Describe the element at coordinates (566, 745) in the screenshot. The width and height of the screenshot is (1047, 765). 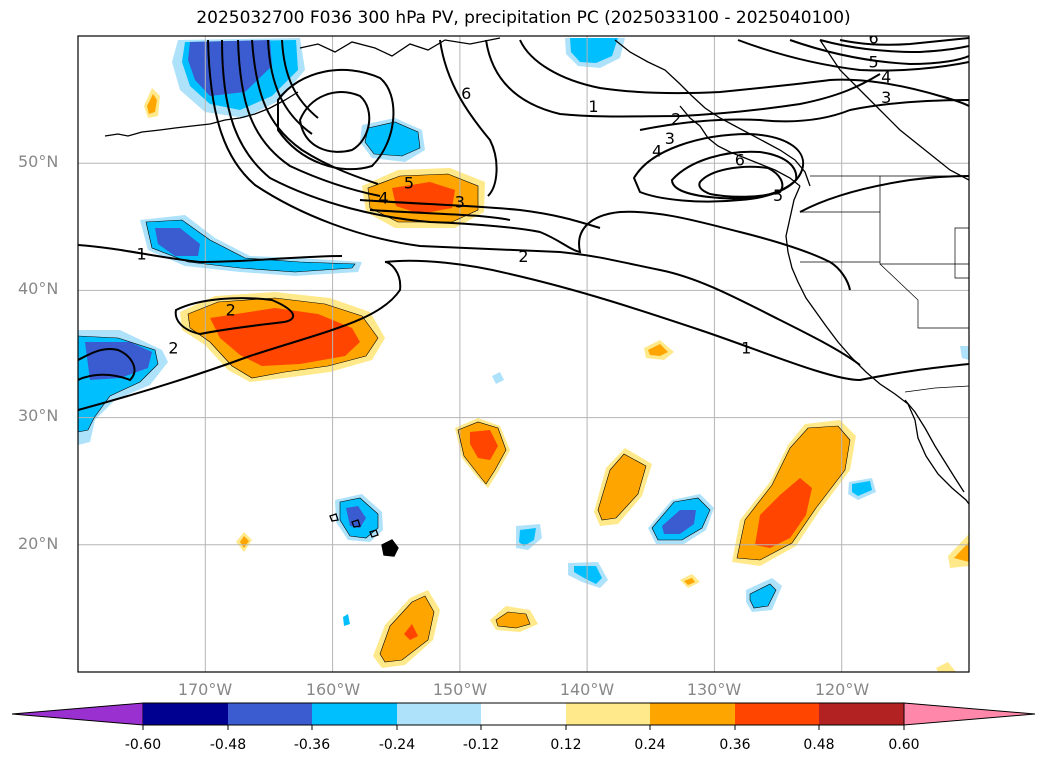
I see `colorbar-label: 0.12` at that location.